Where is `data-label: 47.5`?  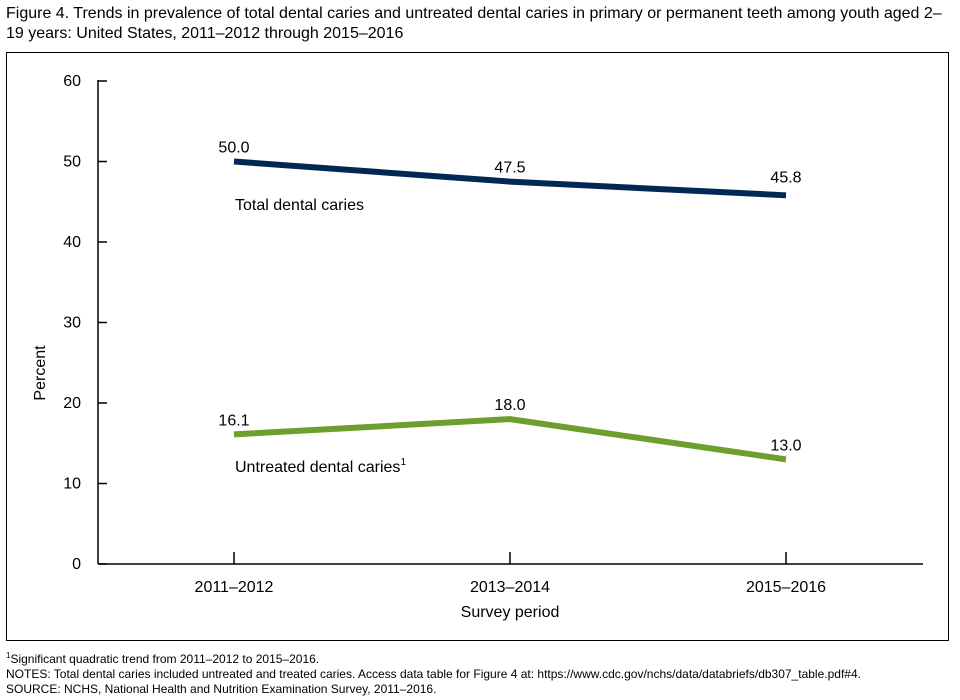
data-label: 47.5 is located at coordinates (509, 168).